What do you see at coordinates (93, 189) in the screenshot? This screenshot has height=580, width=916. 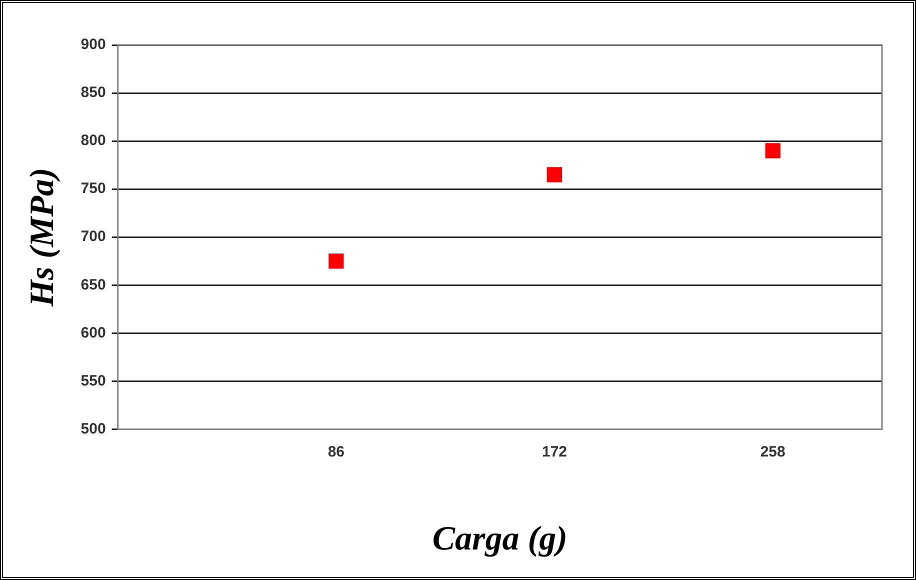 I see `y-tick-label: 750` at bounding box center [93, 189].